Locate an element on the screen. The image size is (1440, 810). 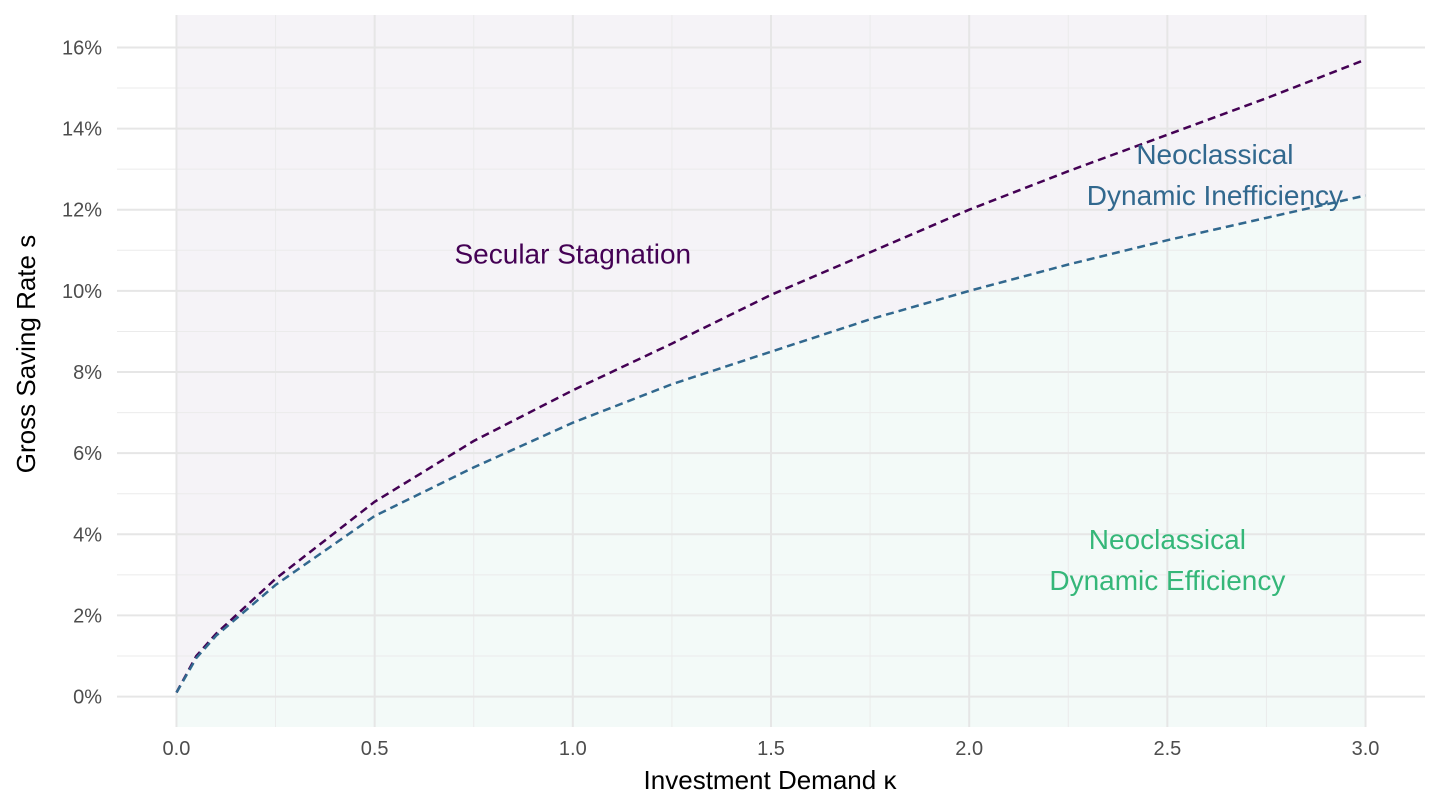
region-label-line: Dynamic Inefficiency is located at coordinates (1215, 195).